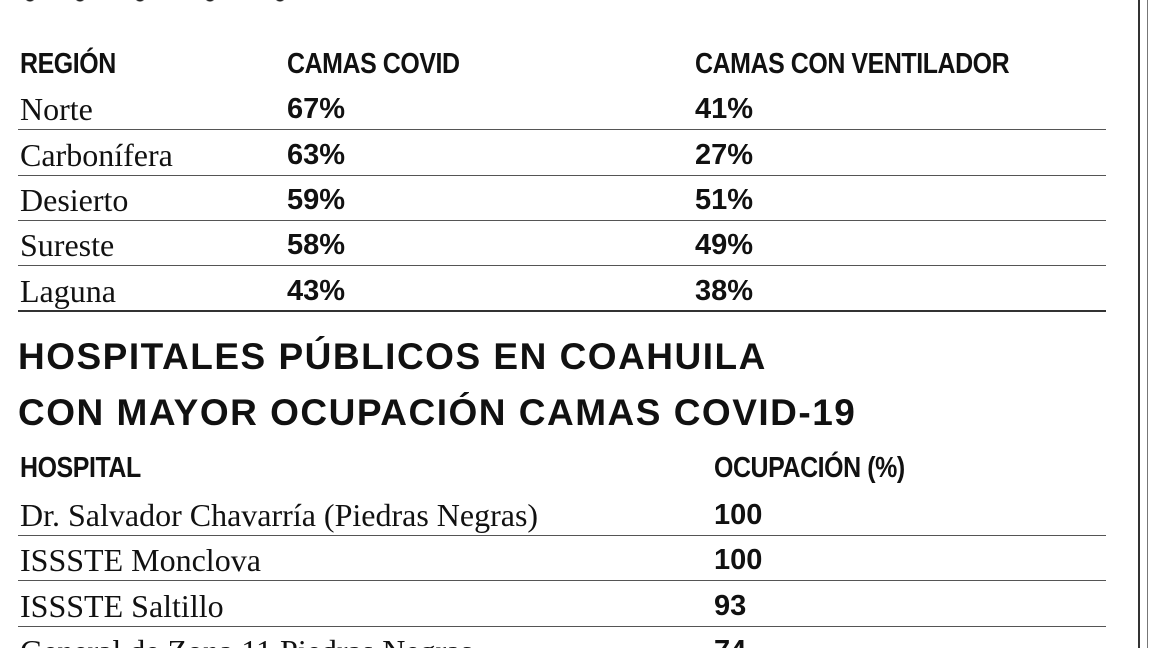  I want to click on cropped-text-fragment, so click(170, 3).